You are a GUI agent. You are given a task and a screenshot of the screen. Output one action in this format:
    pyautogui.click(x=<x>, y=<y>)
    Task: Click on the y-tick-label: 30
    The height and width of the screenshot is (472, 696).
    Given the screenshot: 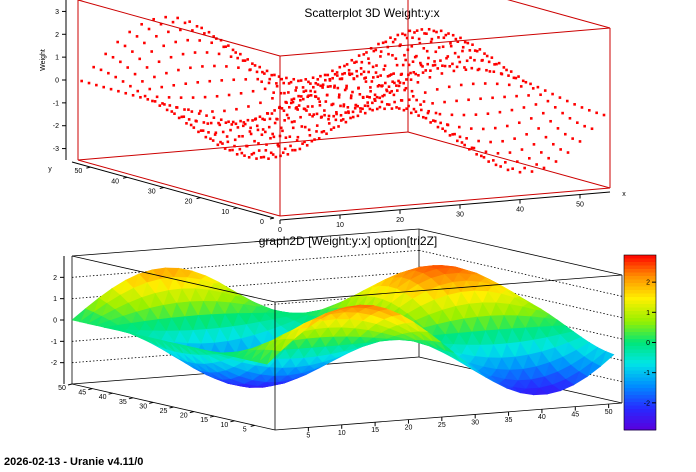 What is the action you would take?
    pyautogui.click(x=152, y=191)
    